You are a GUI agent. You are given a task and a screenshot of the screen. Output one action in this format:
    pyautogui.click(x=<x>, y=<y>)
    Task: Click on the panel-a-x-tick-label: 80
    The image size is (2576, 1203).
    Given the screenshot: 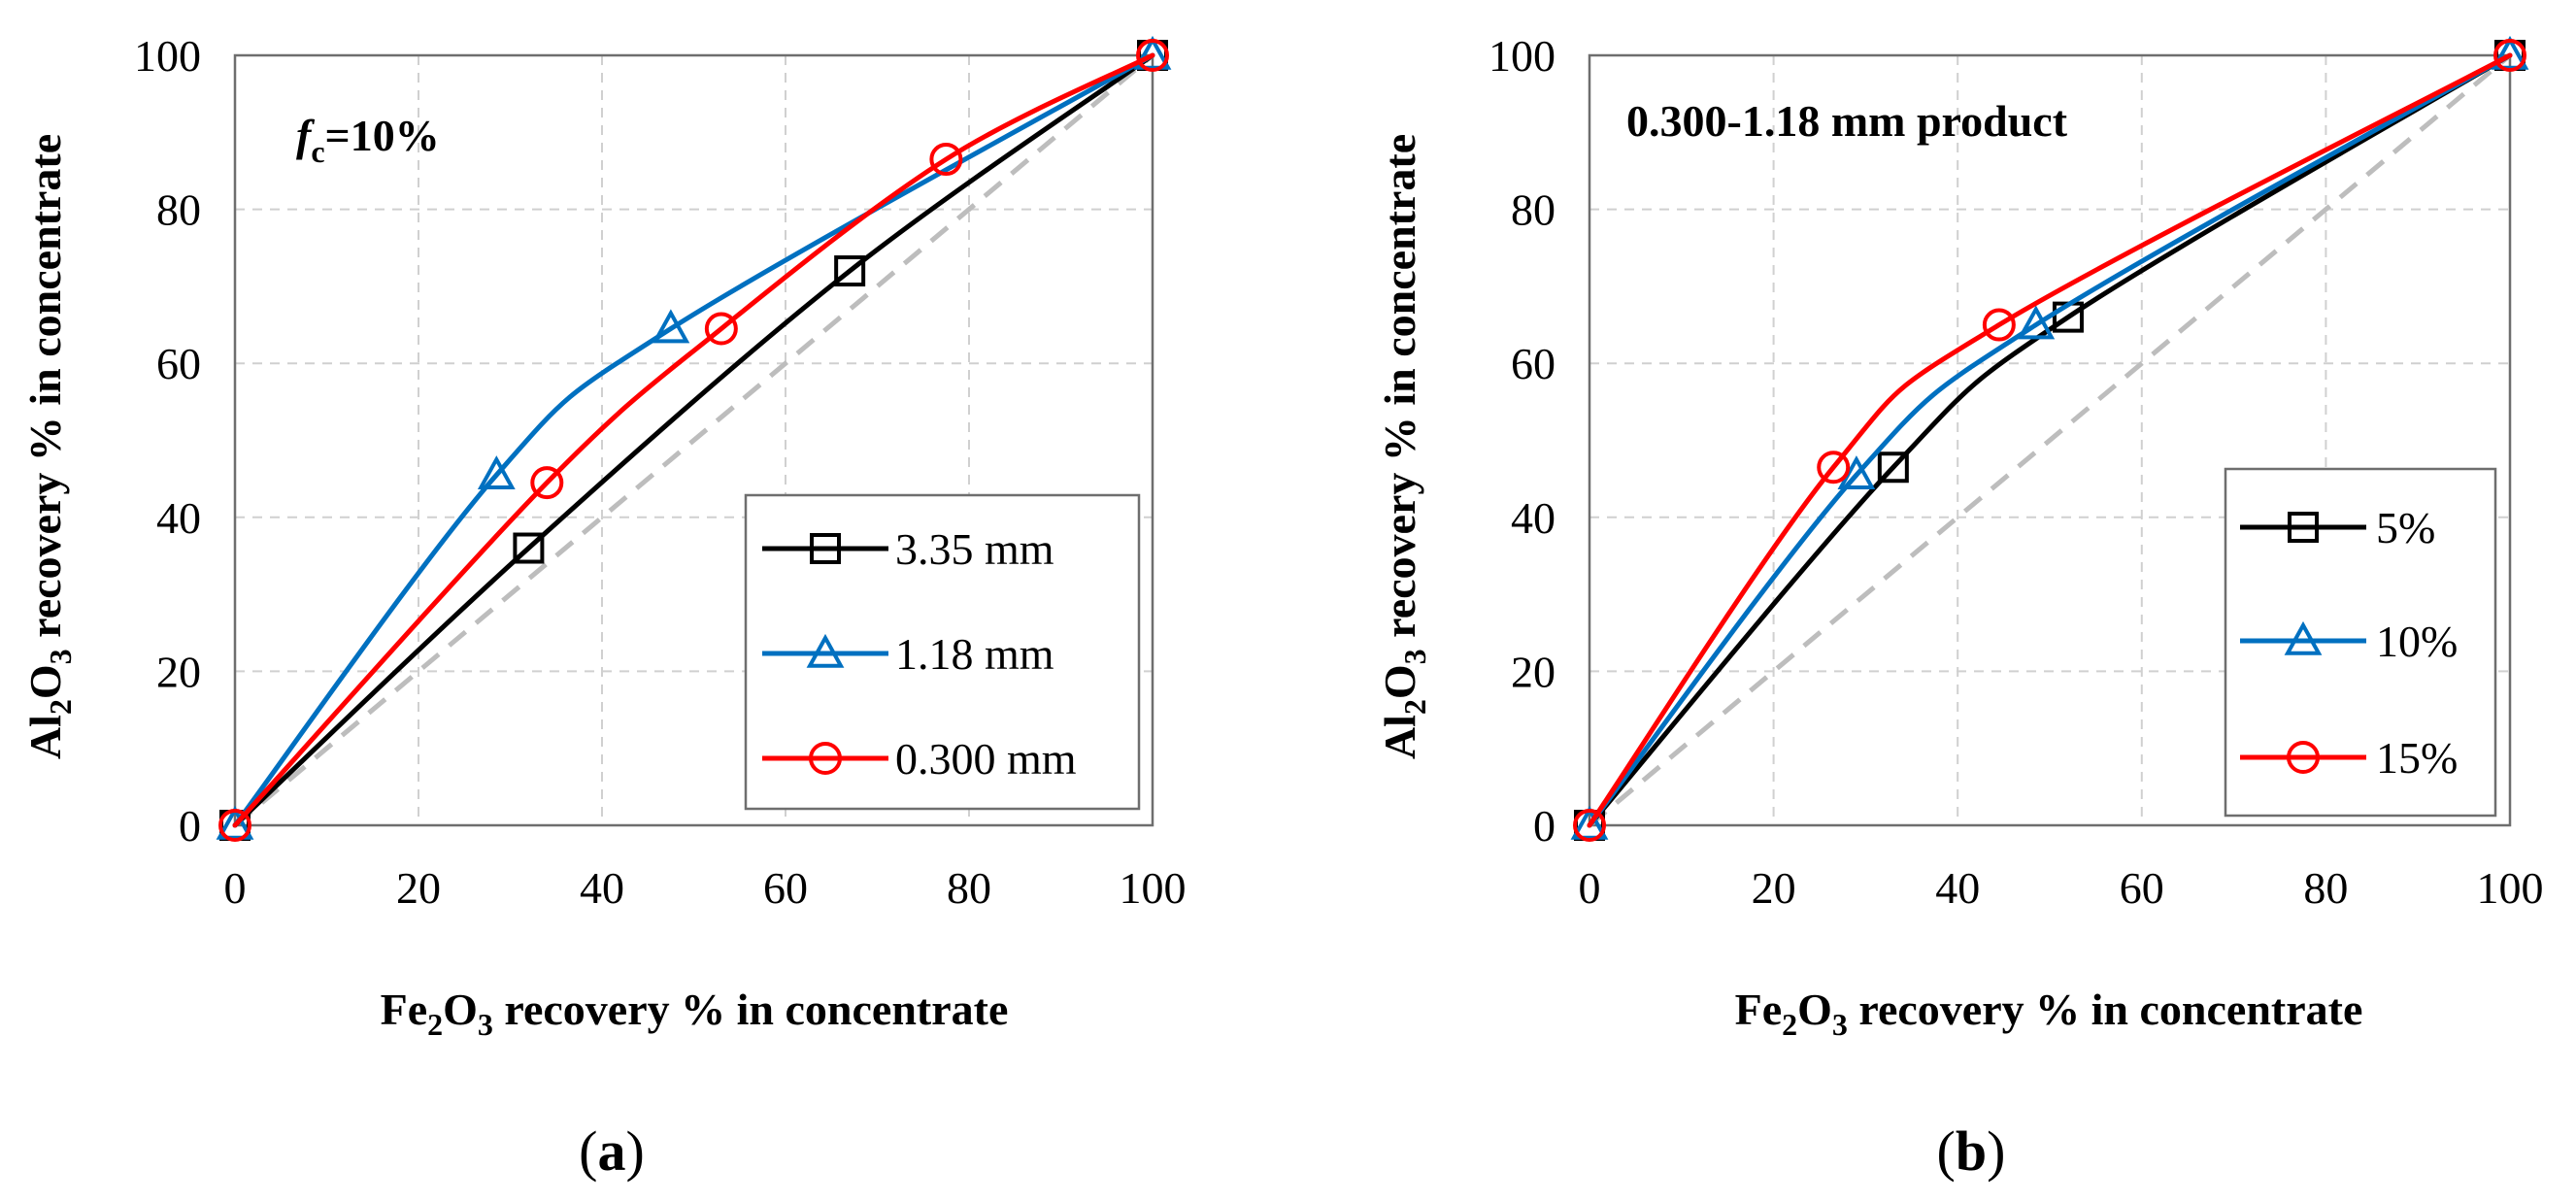 What is the action you would take?
    pyautogui.click(x=969, y=888)
    